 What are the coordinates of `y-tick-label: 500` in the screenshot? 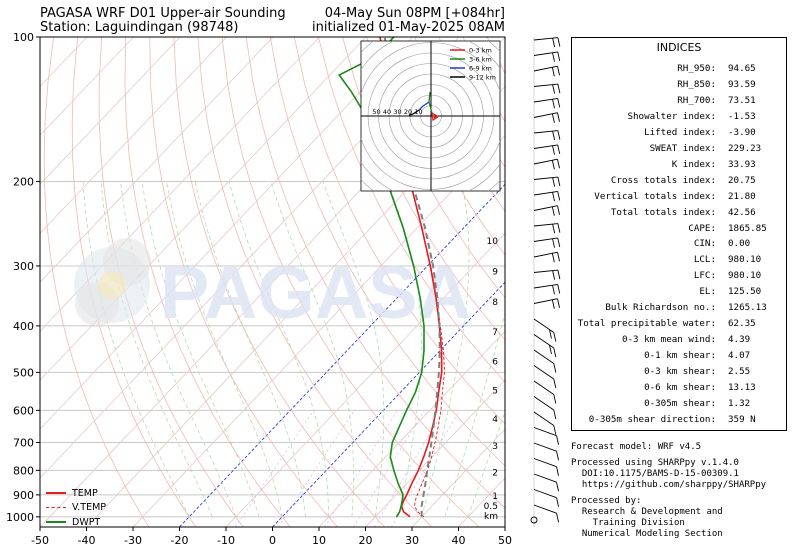 It's located at (23, 372).